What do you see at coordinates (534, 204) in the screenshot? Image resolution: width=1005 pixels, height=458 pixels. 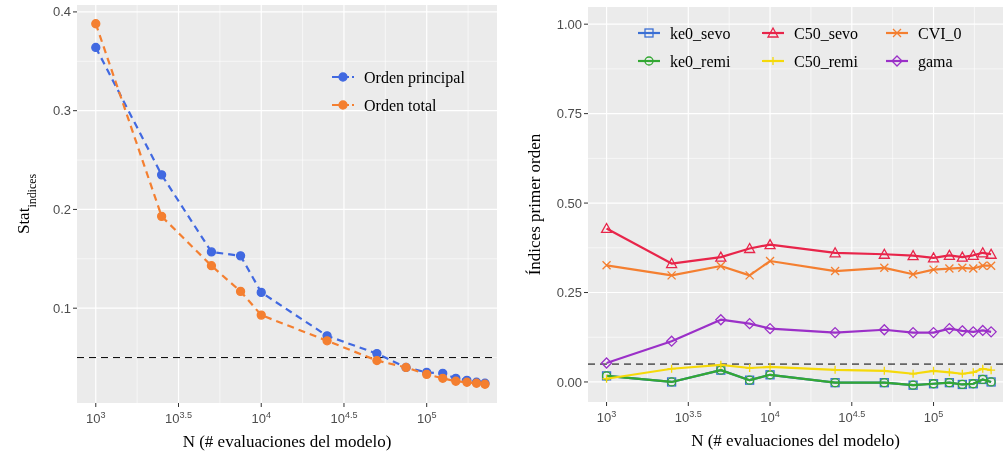 I see `y-axis-title: Índices primer orden` at bounding box center [534, 204].